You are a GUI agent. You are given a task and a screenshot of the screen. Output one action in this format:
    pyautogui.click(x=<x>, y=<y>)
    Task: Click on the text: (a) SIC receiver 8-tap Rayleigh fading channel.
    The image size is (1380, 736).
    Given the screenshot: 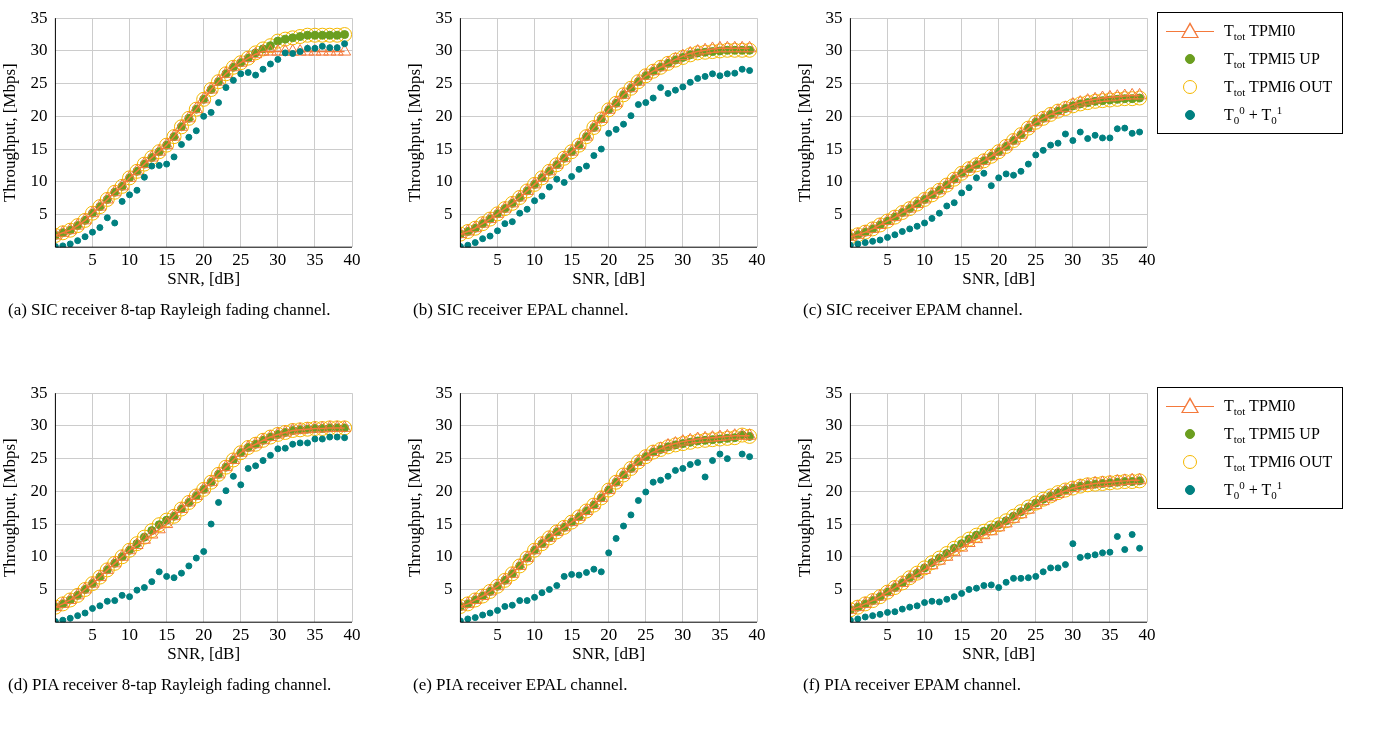 What is the action you would take?
    pyautogui.click(x=170, y=310)
    